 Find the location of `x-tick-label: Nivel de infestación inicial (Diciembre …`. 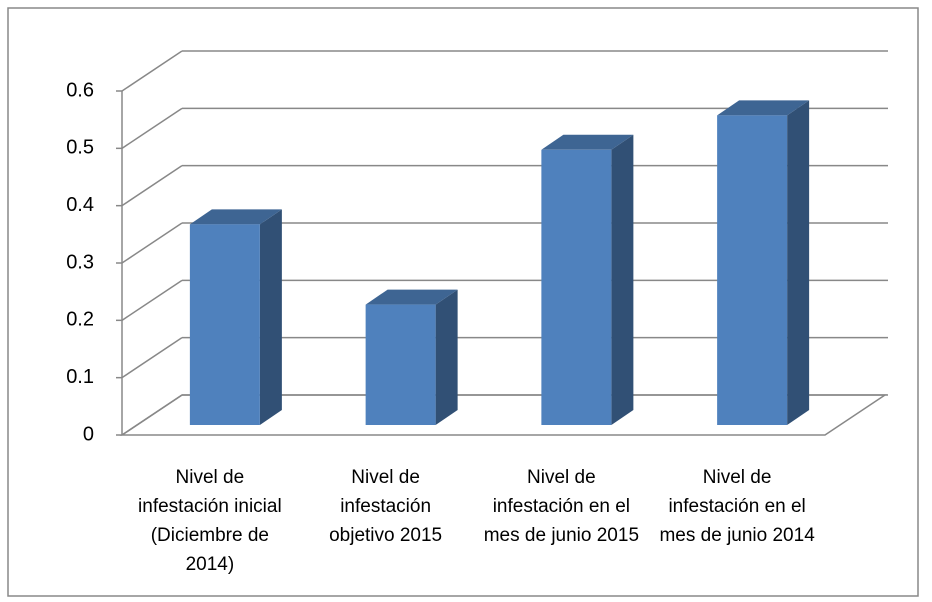

x-tick-label: Nivel de infestación inicial (Diciembre … is located at coordinates (210, 521).